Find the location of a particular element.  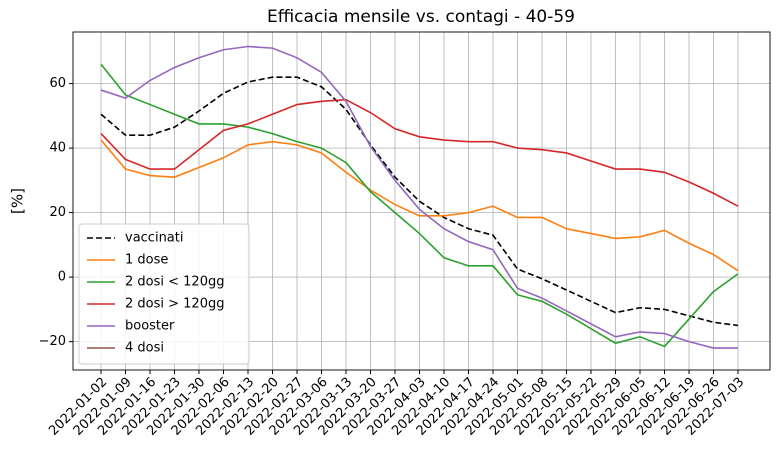

legend-label: vaccinati is located at coordinates (154, 238).